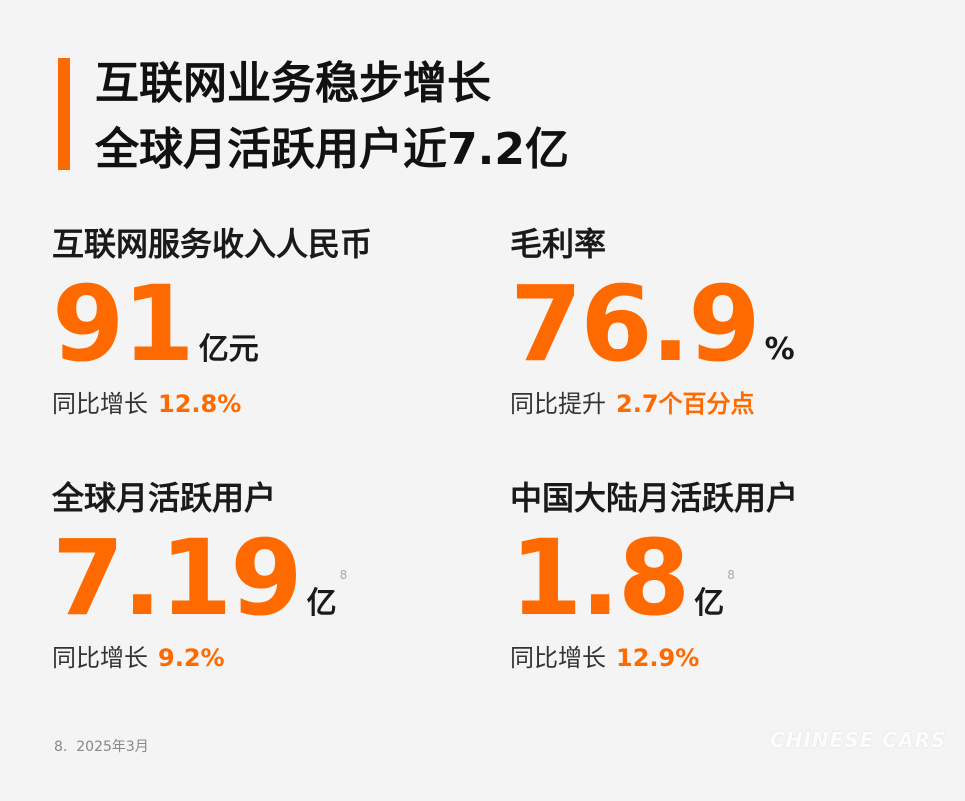 The width and height of the screenshot is (965, 801). Describe the element at coordinates (658, 658) in the screenshot. I see `growth-value: 12.9%` at that location.